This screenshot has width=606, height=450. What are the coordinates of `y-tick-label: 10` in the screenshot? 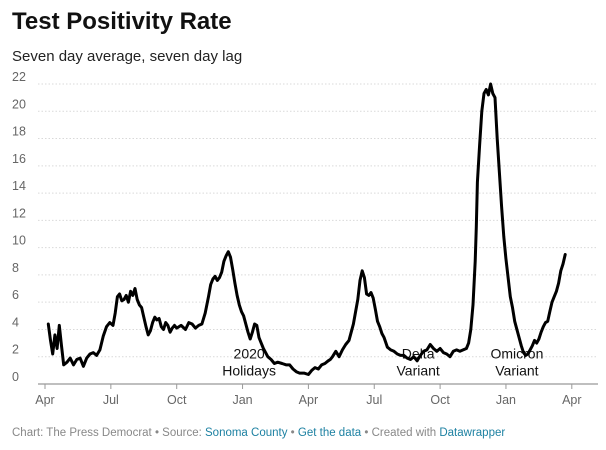 It's located at (19, 241).